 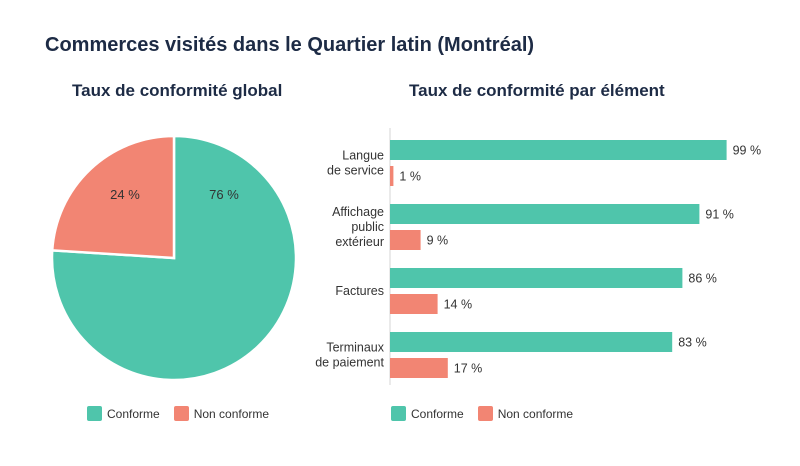 I want to click on category-label: Terminaux, so click(x=355, y=348).